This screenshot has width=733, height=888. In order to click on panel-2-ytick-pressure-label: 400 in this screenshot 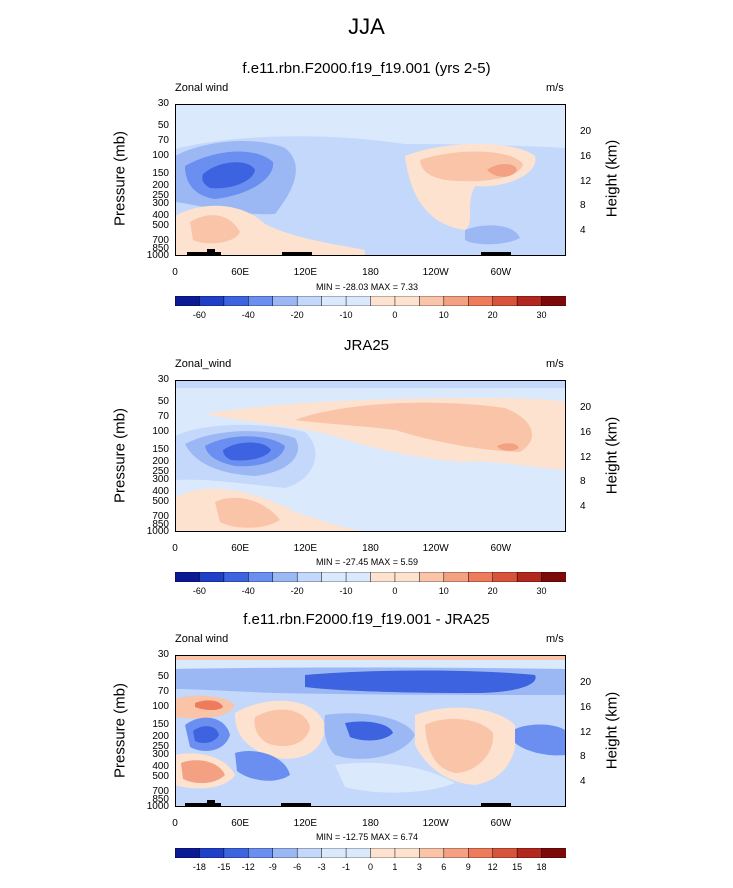, I will do `click(160, 492)`.